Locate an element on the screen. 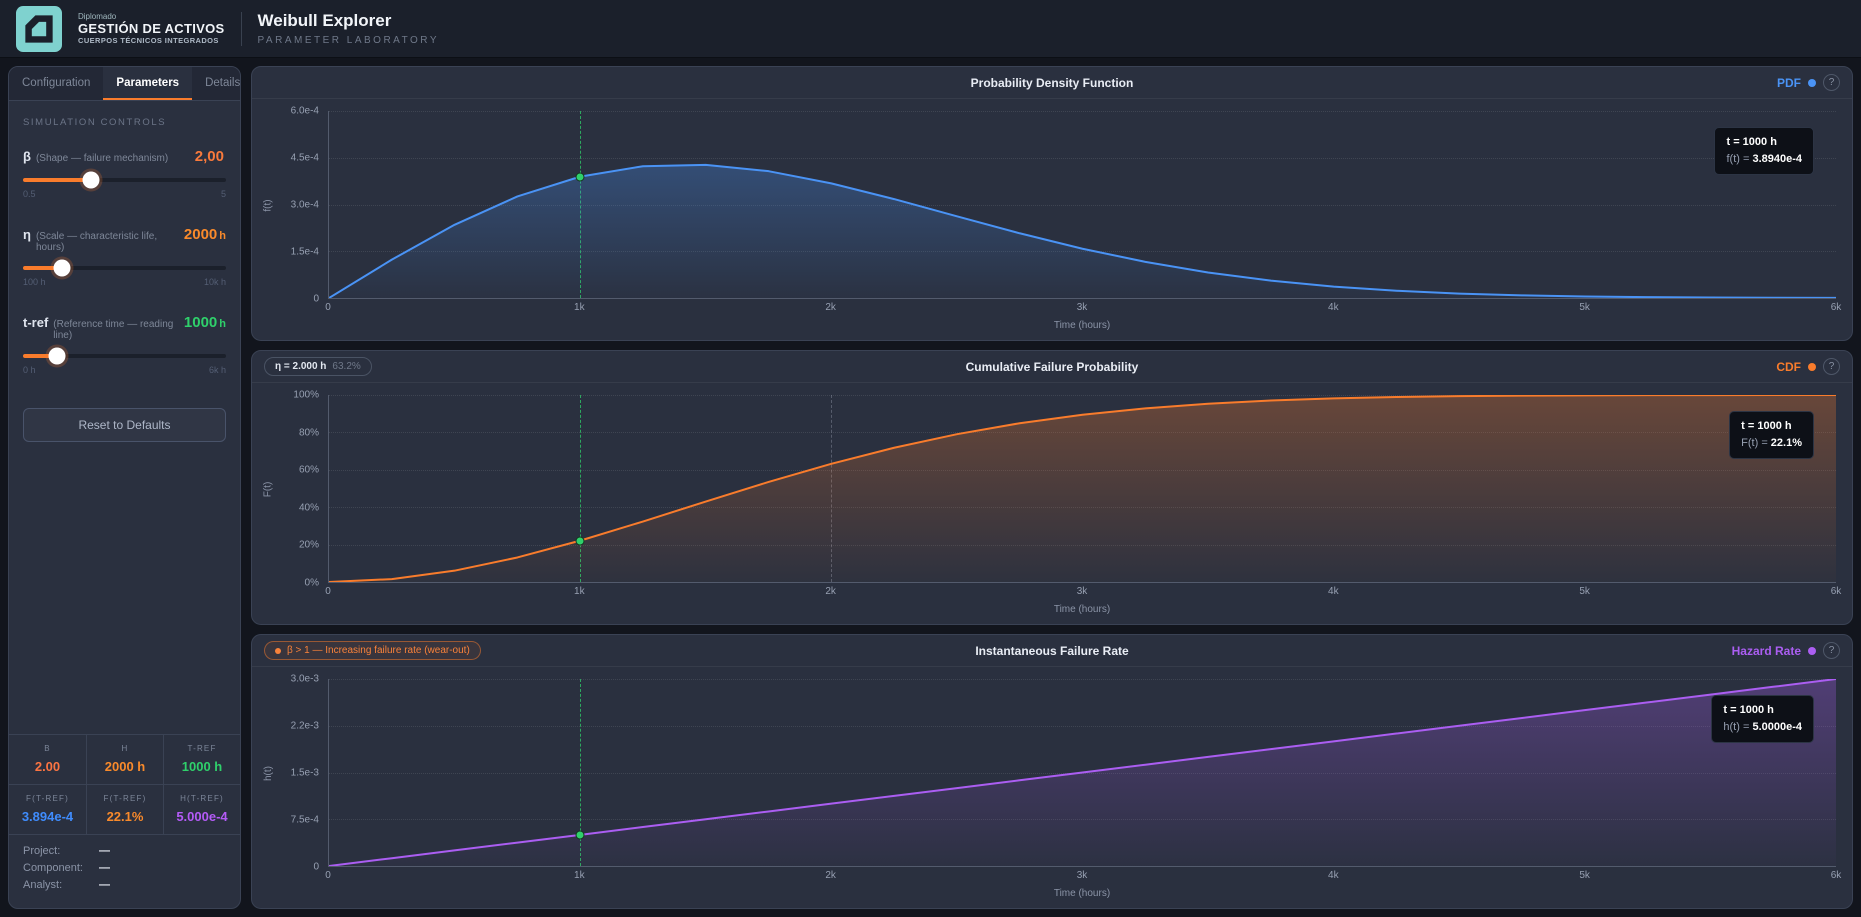  brand-line3: CUERPOS TÉCNICOS INTEGRADOS is located at coordinates (148, 40).